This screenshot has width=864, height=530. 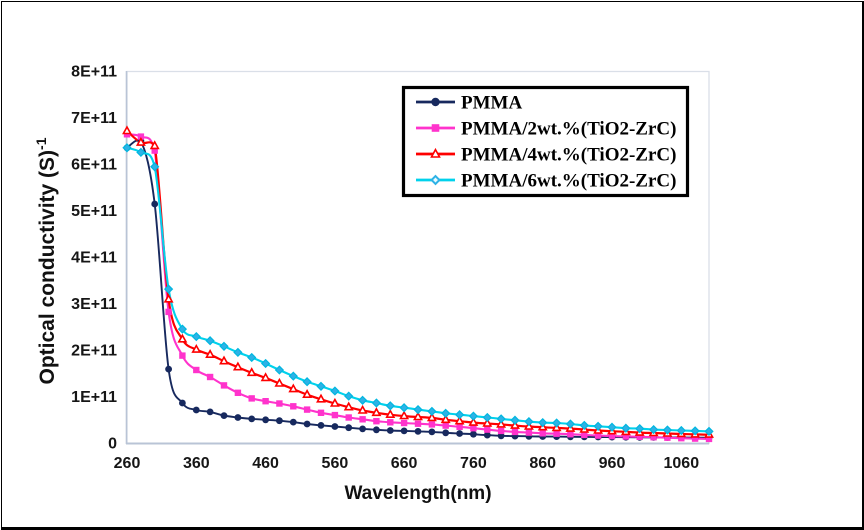 I want to click on svg-text: 6E+11, so click(x=94, y=165).